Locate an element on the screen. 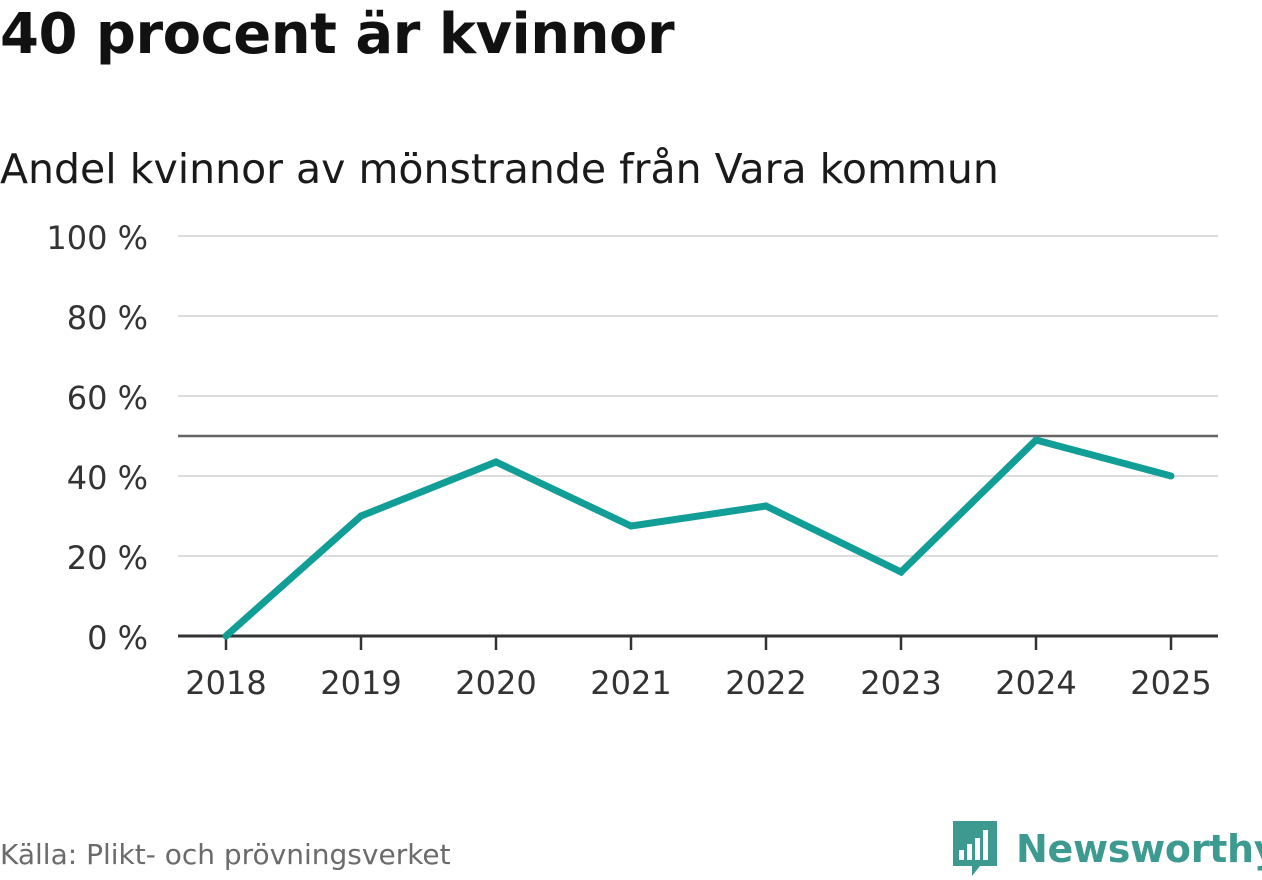 The height and width of the screenshot is (880, 1262). x-tick-label: 2020 is located at coordinates (495, 683).